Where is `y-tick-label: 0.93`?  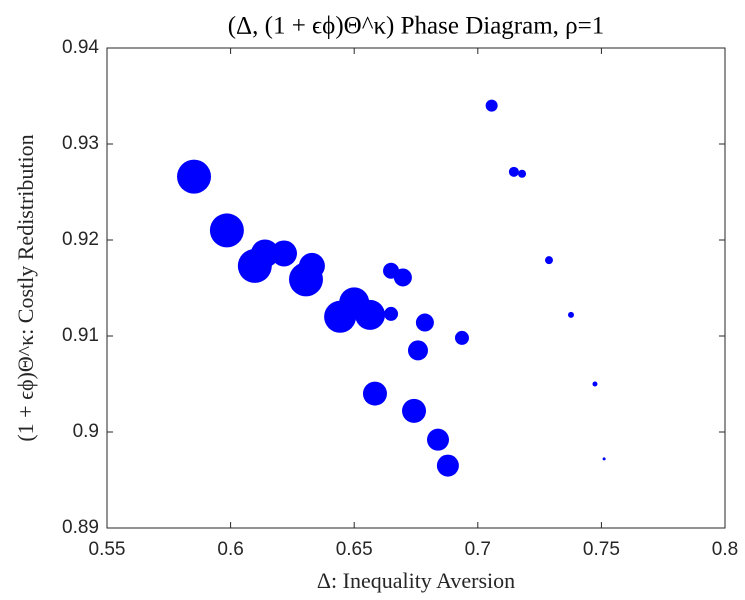 y-tick-label: 0.93 is located at coordinates (80, 143).